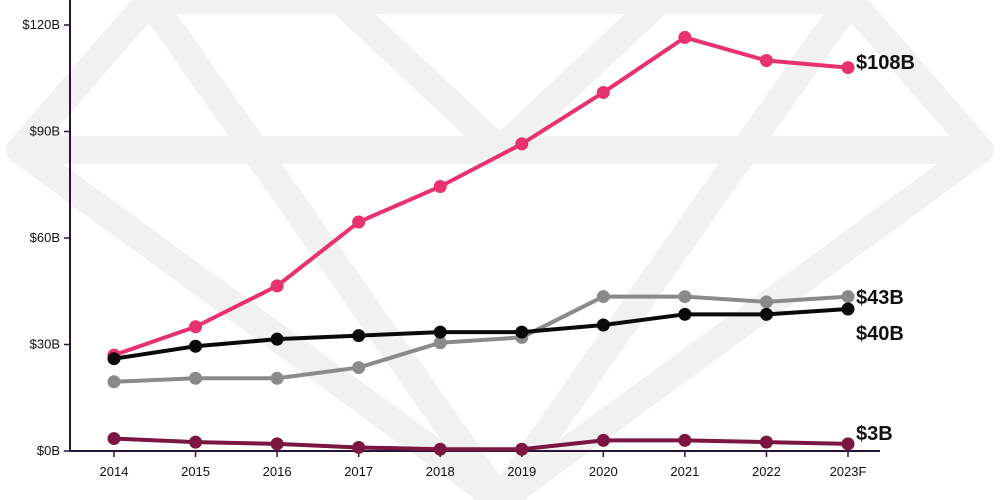 The width and height of the screenshot is (1000, 500). Describe the element at coordinates (603, 471) in the screenshot. I see `x-tick-label: 2020` at that location.